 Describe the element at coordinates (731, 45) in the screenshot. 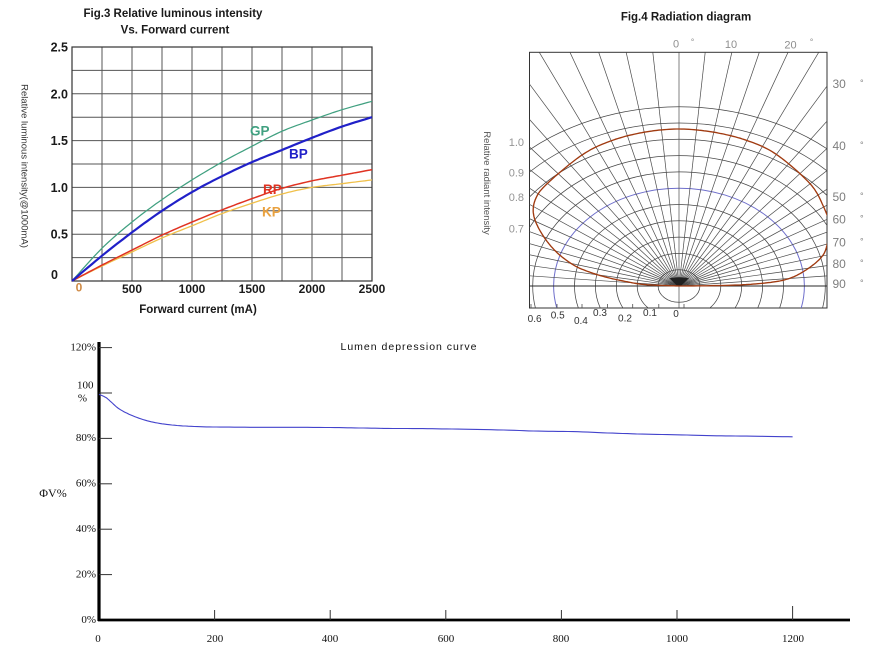

I see `svg-text: 10` at that location.